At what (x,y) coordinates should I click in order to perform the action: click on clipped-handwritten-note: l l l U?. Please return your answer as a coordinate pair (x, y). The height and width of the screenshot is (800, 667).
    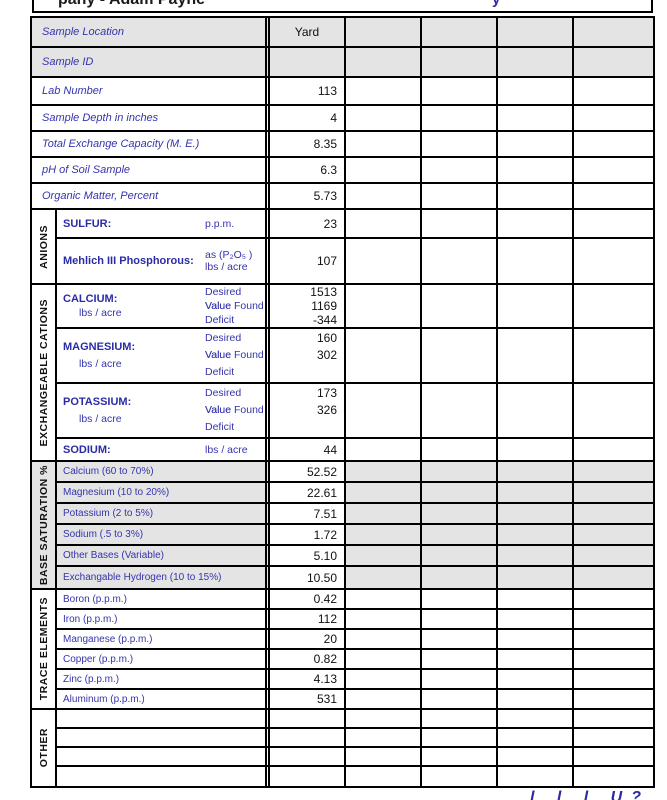
    Looking at the image, I should click on (590, 794).